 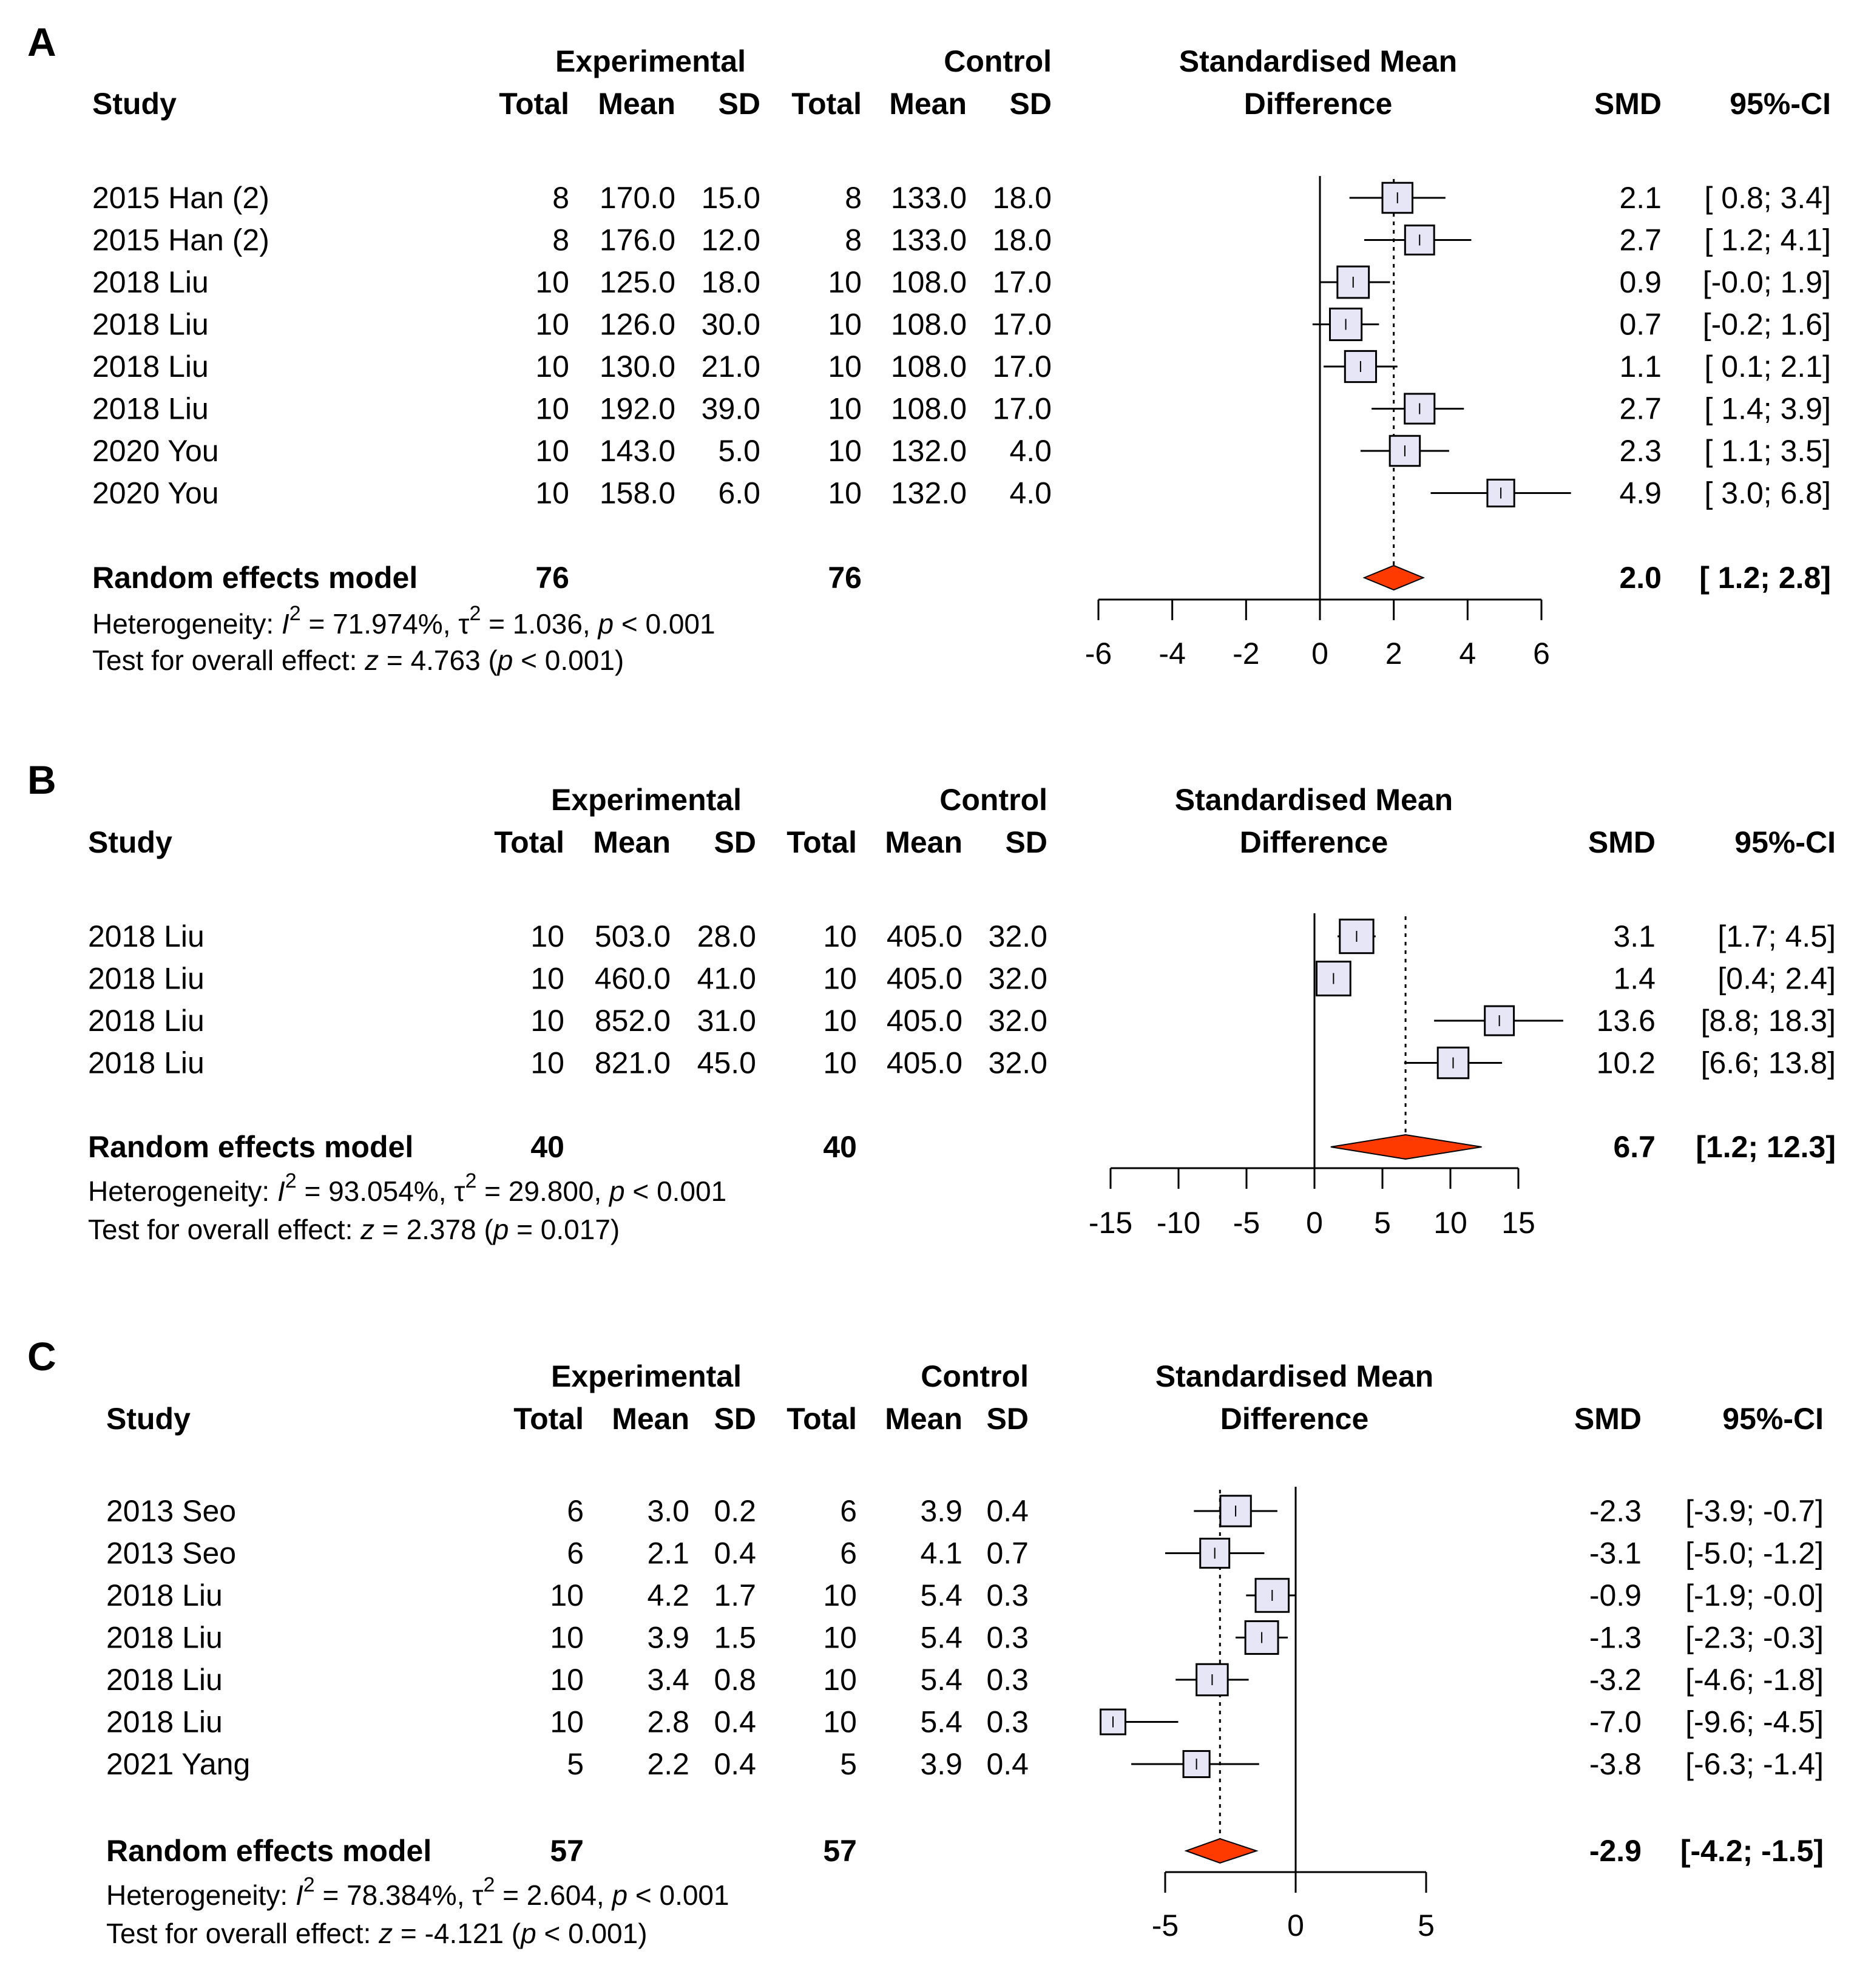 I want to click on smd-value: 1.1, so click(x=1640, y=367).